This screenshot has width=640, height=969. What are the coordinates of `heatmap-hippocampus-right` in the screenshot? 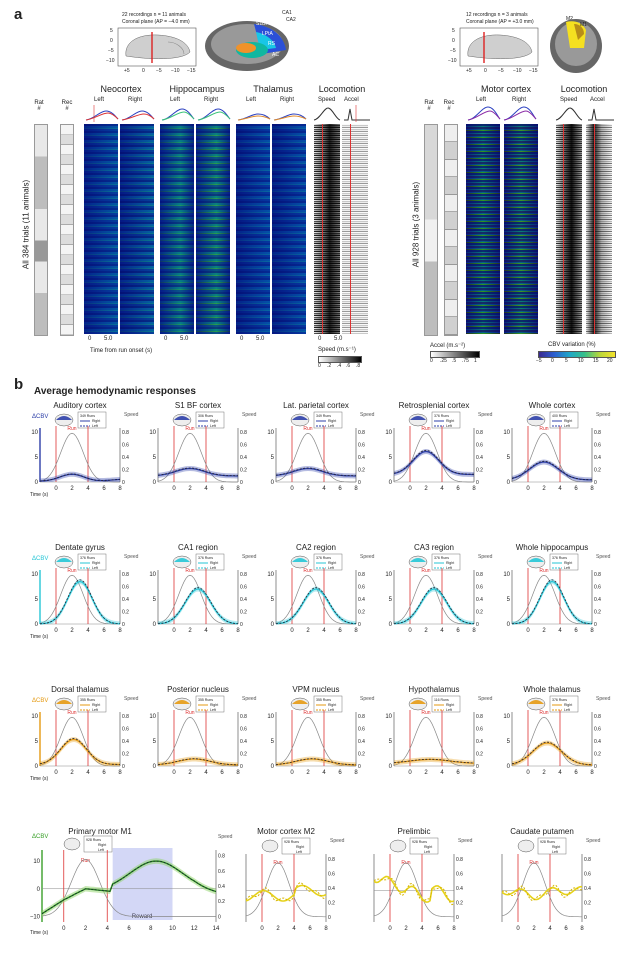 It's located at (213, 229).